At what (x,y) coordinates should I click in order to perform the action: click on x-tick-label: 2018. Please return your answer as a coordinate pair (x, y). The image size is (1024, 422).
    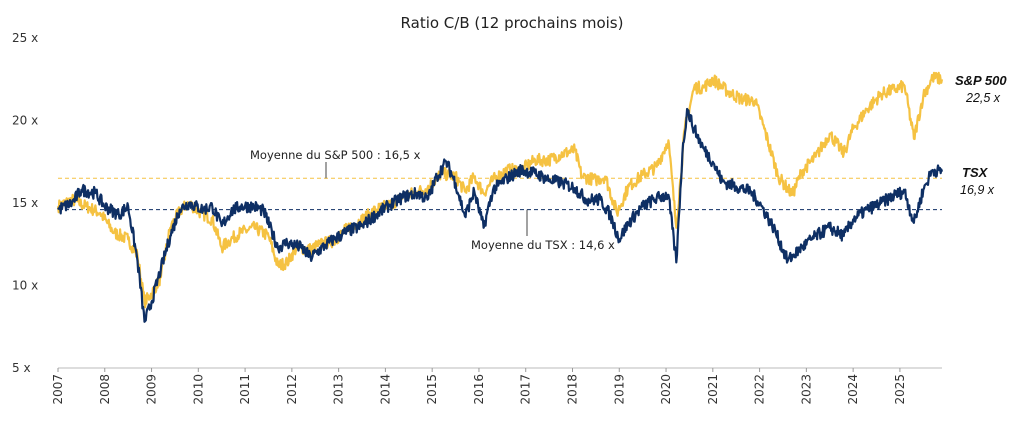
    Looking at the image, I should click on (572, 389).